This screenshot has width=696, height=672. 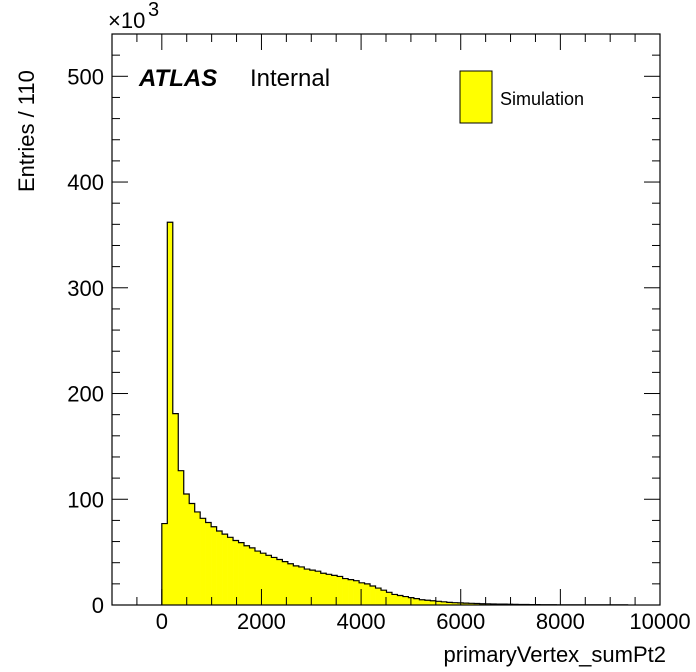 What do you see at coordinates (177, 78) in the screenshot?
I see `atlas-label: ATLAS` at bounding box center [177, 78].